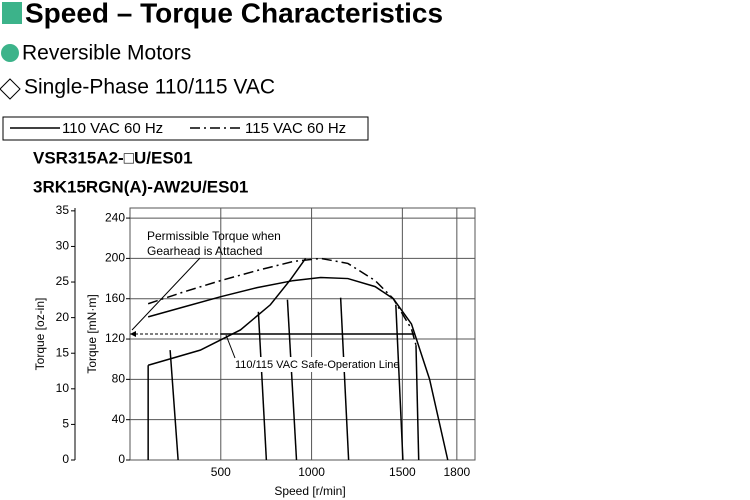 The height and width of the screenshot is (500, 750). What do you see at coordinates (106, 53) in the screenshot?
I see `subtitle: Reversible Motors` at bounding box center [106, 53].